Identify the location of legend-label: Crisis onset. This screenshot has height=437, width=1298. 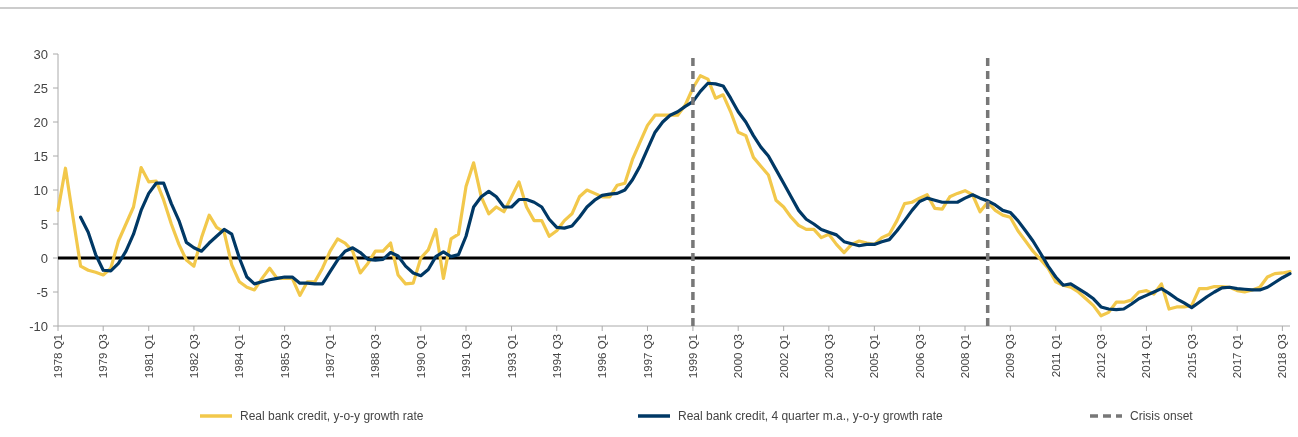
(1162, 416).